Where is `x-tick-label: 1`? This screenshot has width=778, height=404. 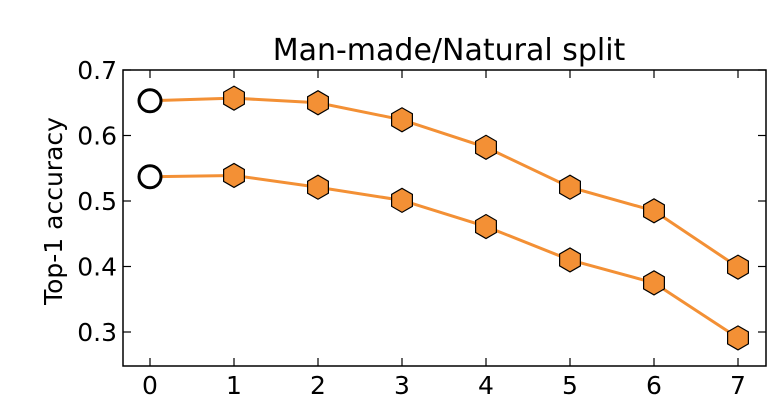 x-tick-label: 1 is located at coordinates (234, 385).